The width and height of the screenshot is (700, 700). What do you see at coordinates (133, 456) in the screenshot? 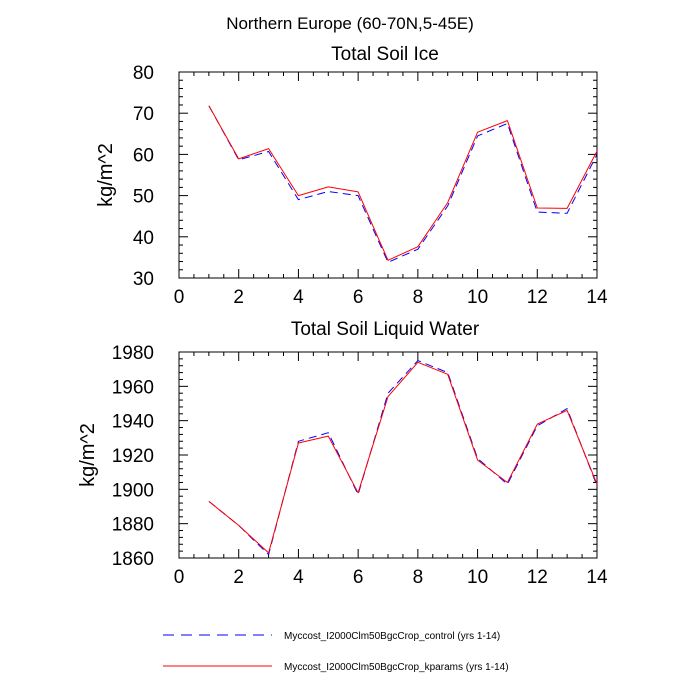
I see `y-tick-label: 1920` at bounding box center [133, 456].